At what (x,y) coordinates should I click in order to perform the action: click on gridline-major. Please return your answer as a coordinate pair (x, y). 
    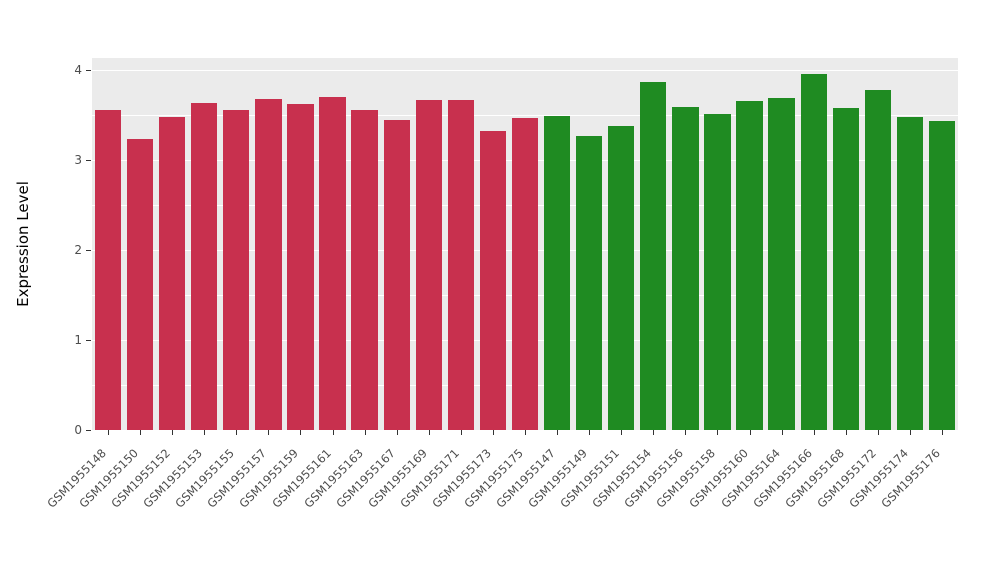
    Looking at the image, I should click on (525, 70).